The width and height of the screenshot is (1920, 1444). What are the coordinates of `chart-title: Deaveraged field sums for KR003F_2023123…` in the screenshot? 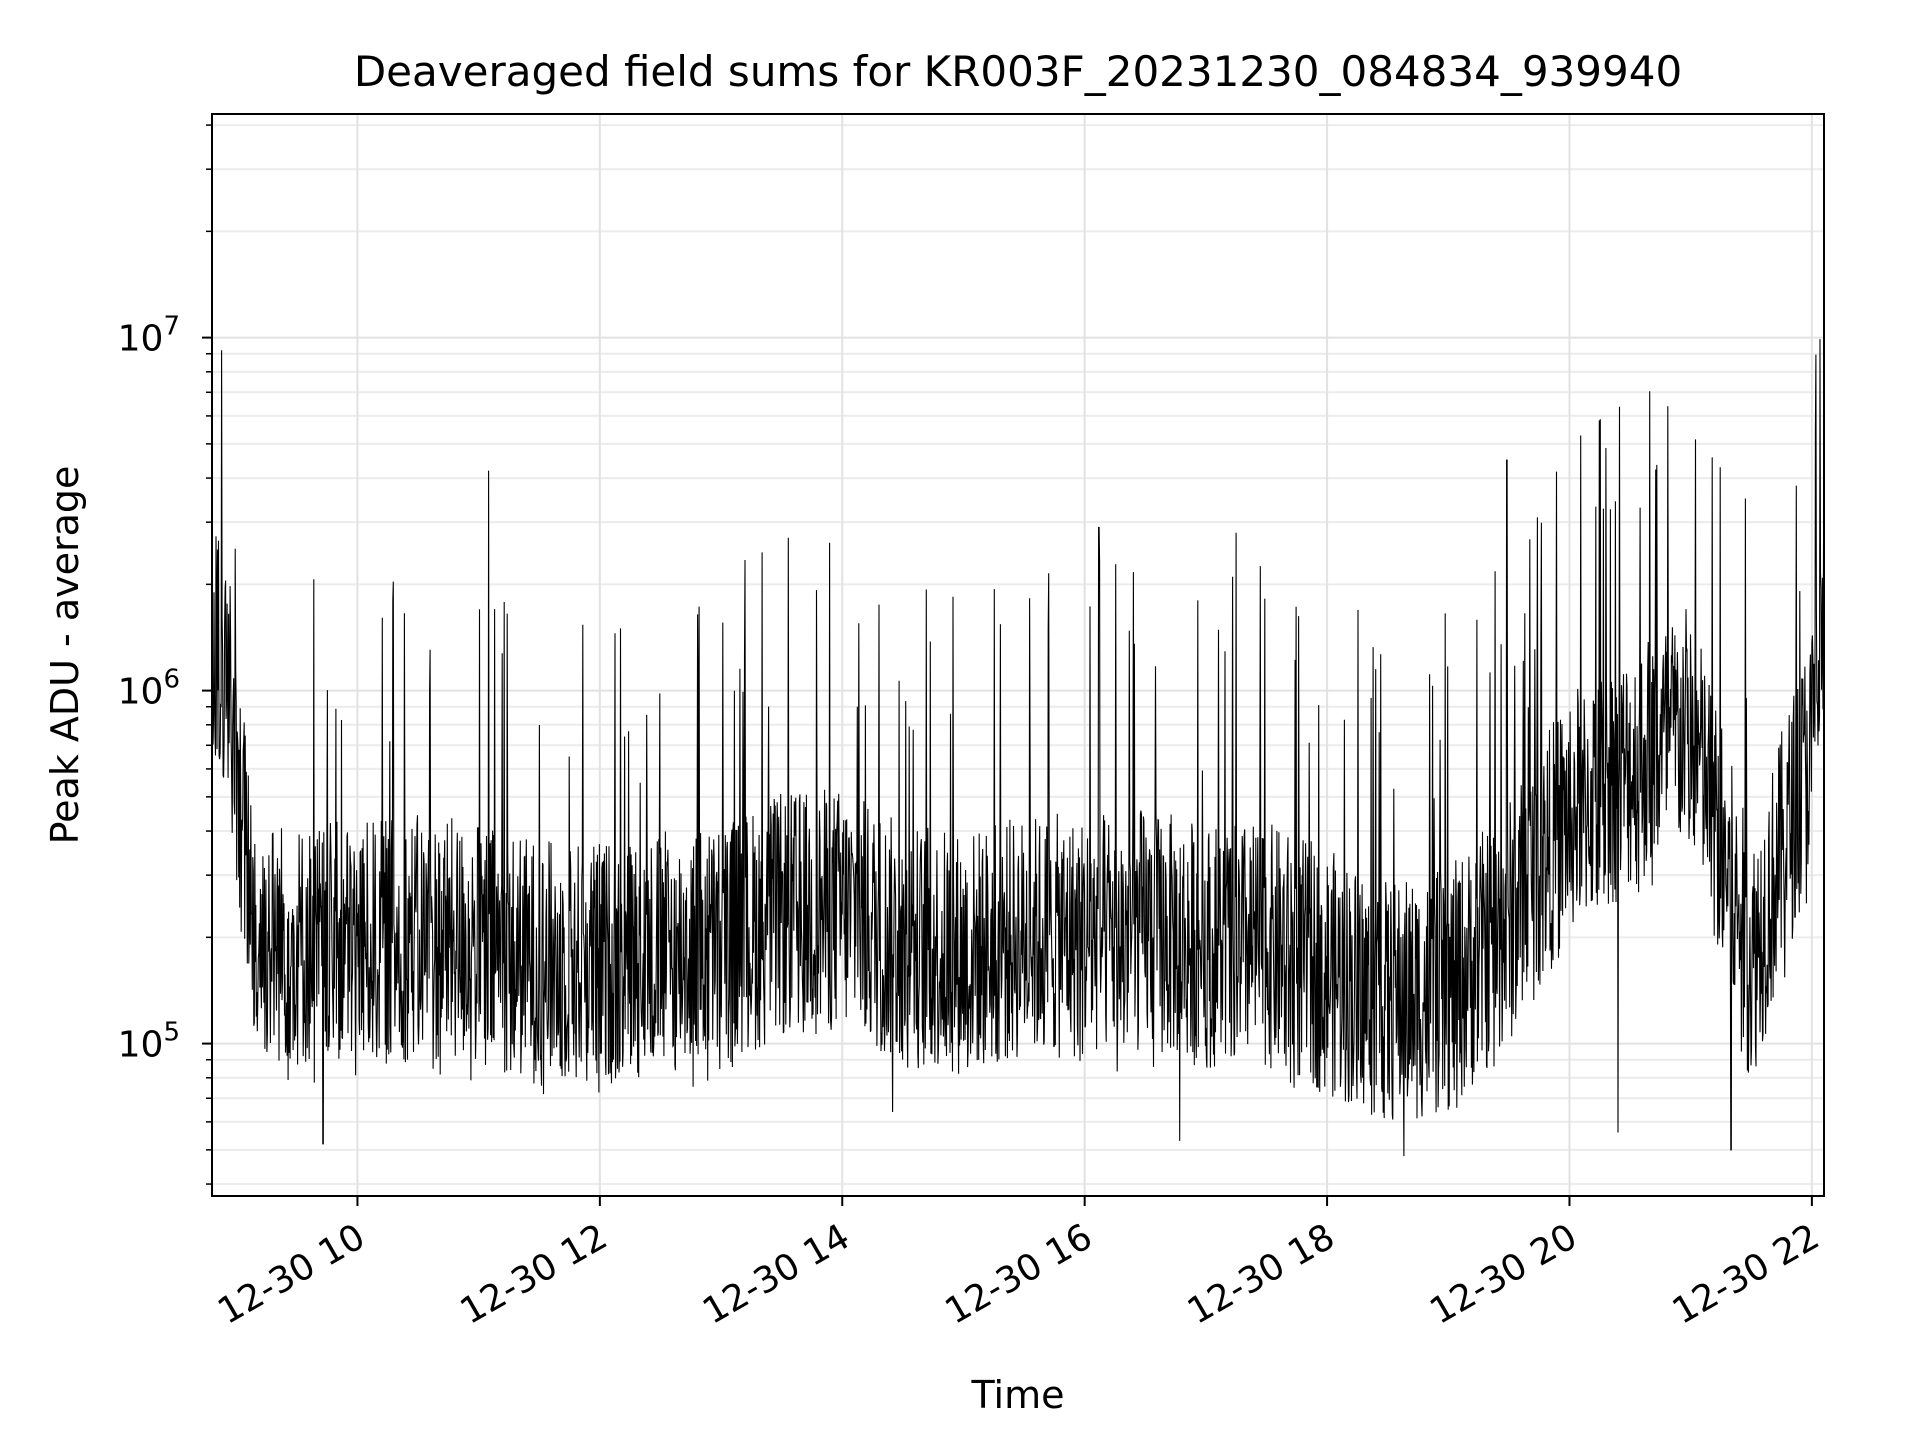 It's located at (1018, 71).